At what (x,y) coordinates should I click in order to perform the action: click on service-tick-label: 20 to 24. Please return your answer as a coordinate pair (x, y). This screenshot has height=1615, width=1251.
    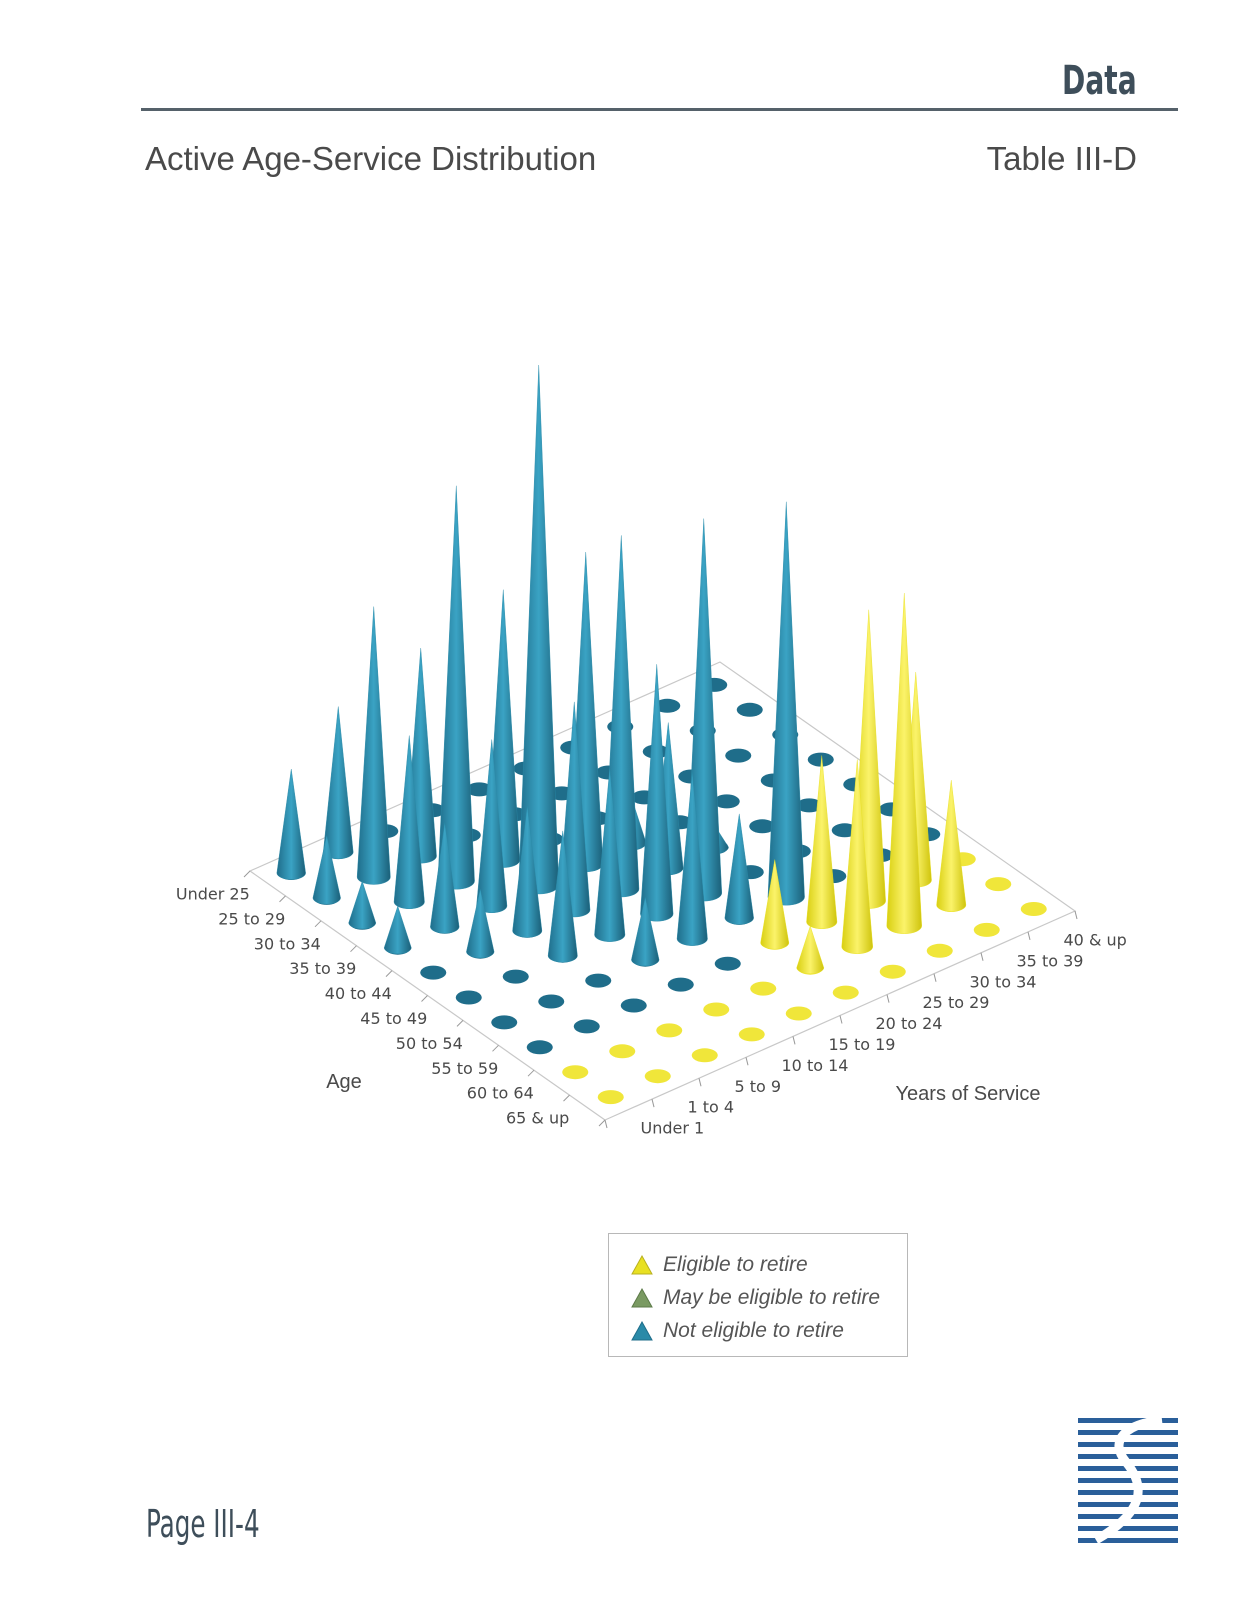
    Looking at the image, I should click on (909, 1023).